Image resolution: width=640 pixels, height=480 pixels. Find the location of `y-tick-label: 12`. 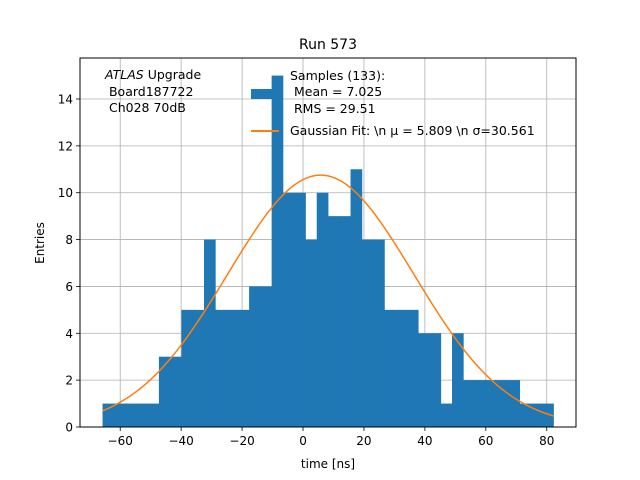

y-tick-label: 12 is located at coordinates (65, 146).